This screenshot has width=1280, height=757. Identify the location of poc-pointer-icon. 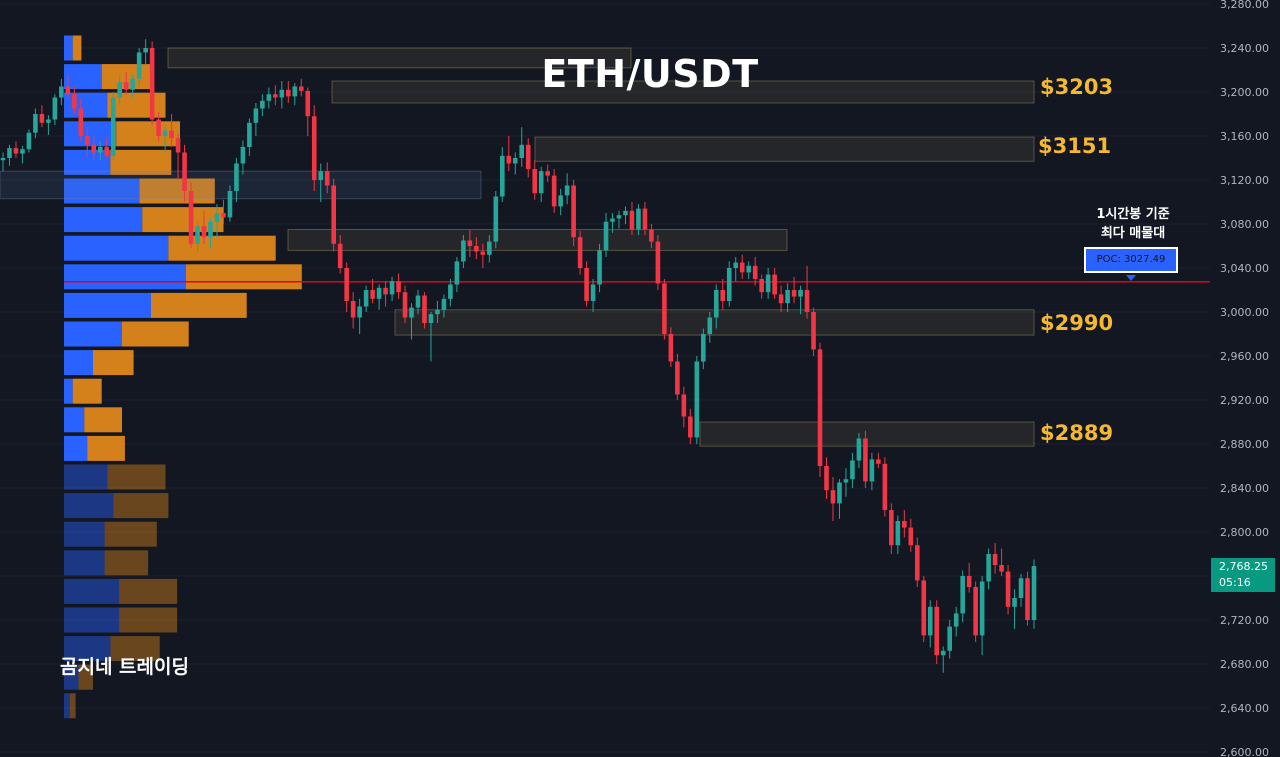
(1131, 278).